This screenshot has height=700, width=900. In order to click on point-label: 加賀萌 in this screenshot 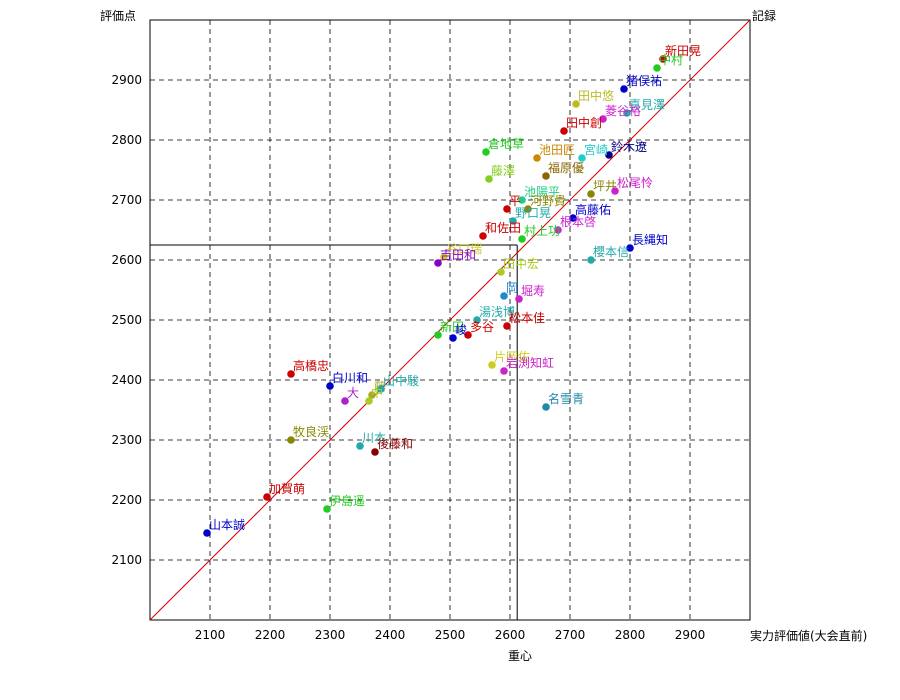, I will do `click(287, 489)`.